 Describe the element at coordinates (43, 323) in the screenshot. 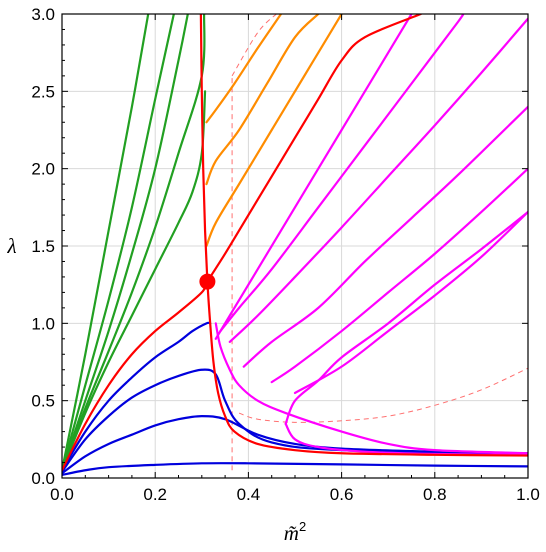

I see `y-tick-label: 1.0` at that location.